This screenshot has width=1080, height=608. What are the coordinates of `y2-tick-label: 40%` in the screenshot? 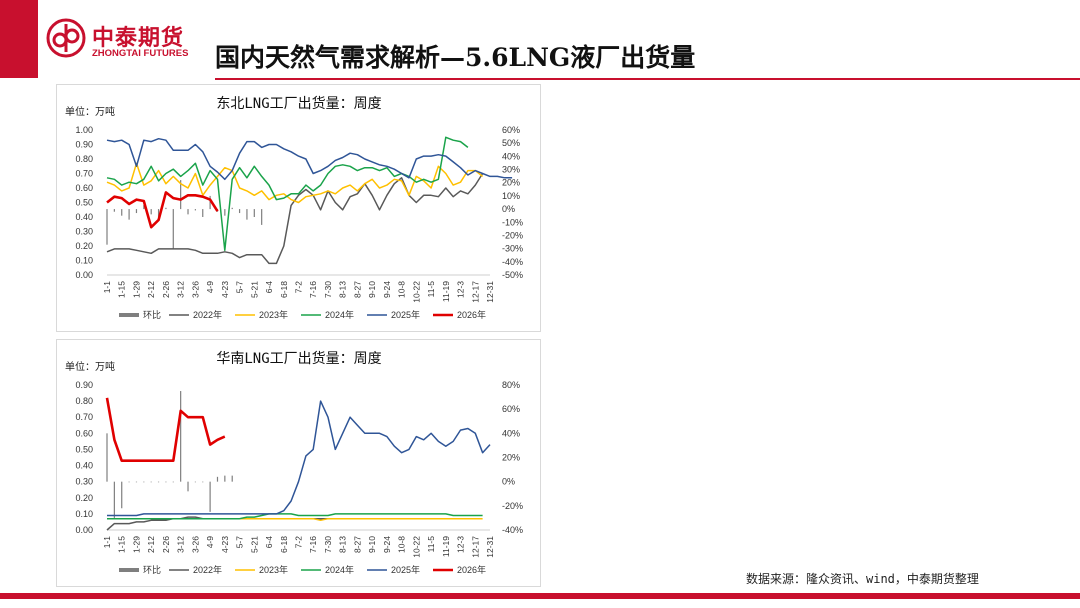 It's located at (511, 433).